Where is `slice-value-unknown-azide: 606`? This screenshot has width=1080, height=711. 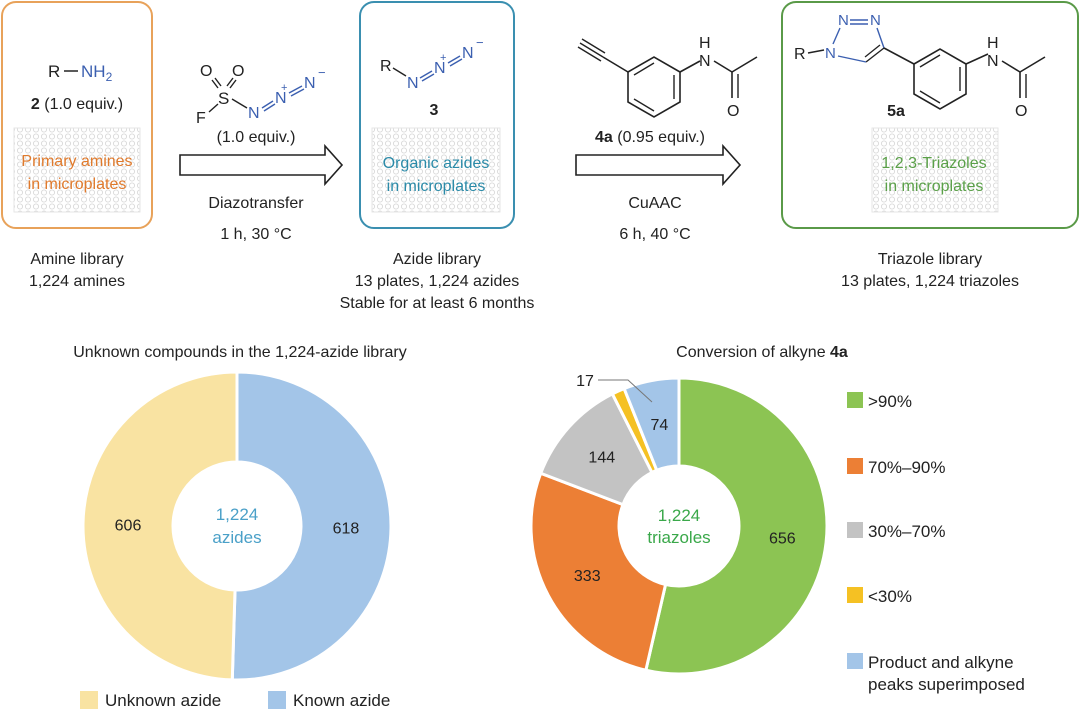
slice-value-unknown-azide: 606 is located at coordinates (128, 525).